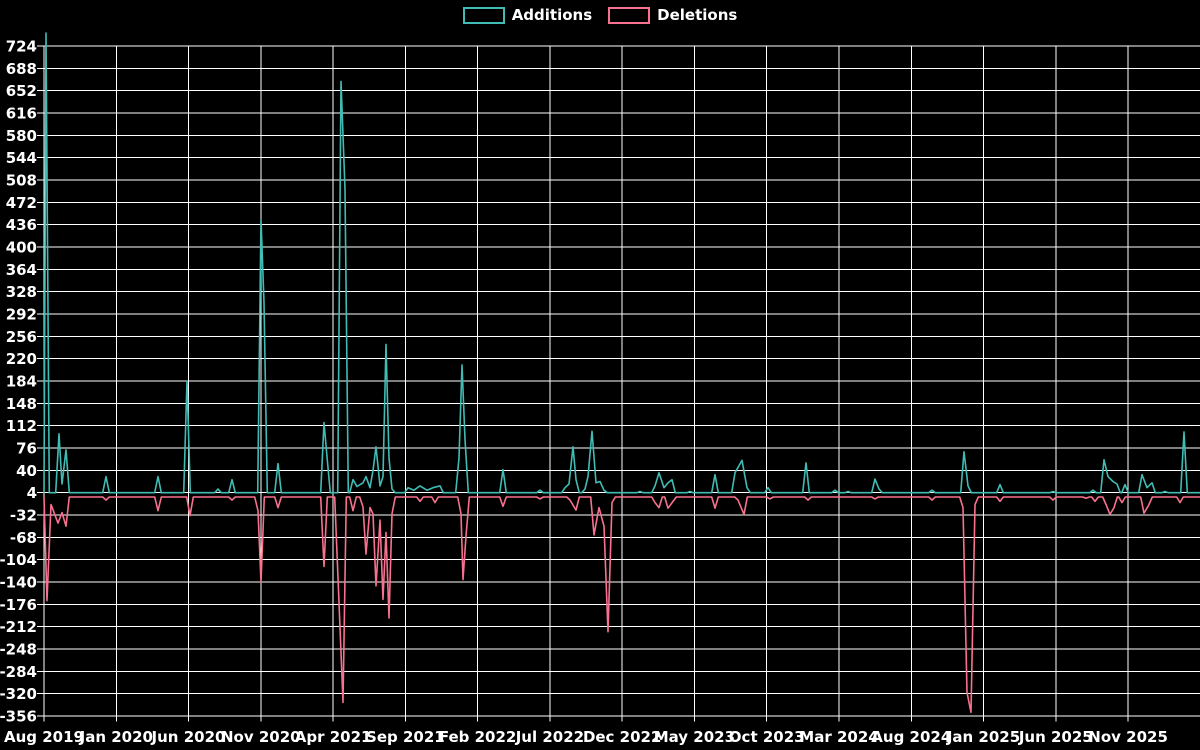 The image size is (1200, 750). I want to click on legend-item-additions: Additions, so click(527, 15).